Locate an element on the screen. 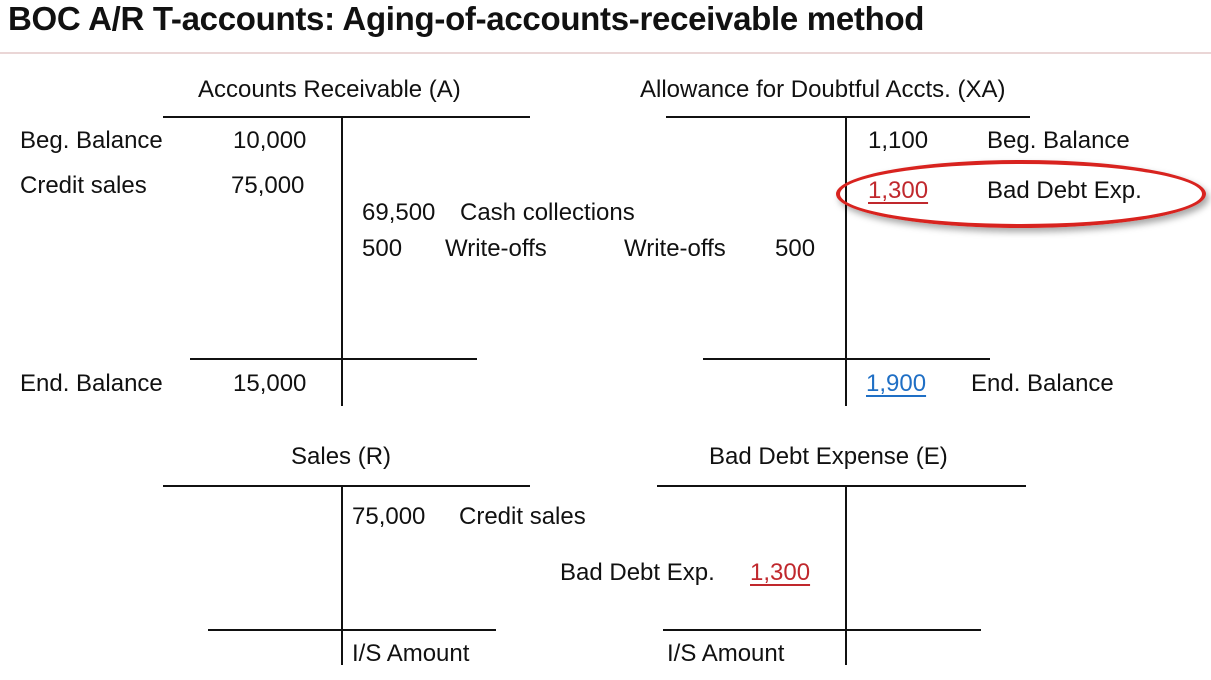 The image size is (1211, 680). credit-label: Write-offs is located at coordinates (496, 248).